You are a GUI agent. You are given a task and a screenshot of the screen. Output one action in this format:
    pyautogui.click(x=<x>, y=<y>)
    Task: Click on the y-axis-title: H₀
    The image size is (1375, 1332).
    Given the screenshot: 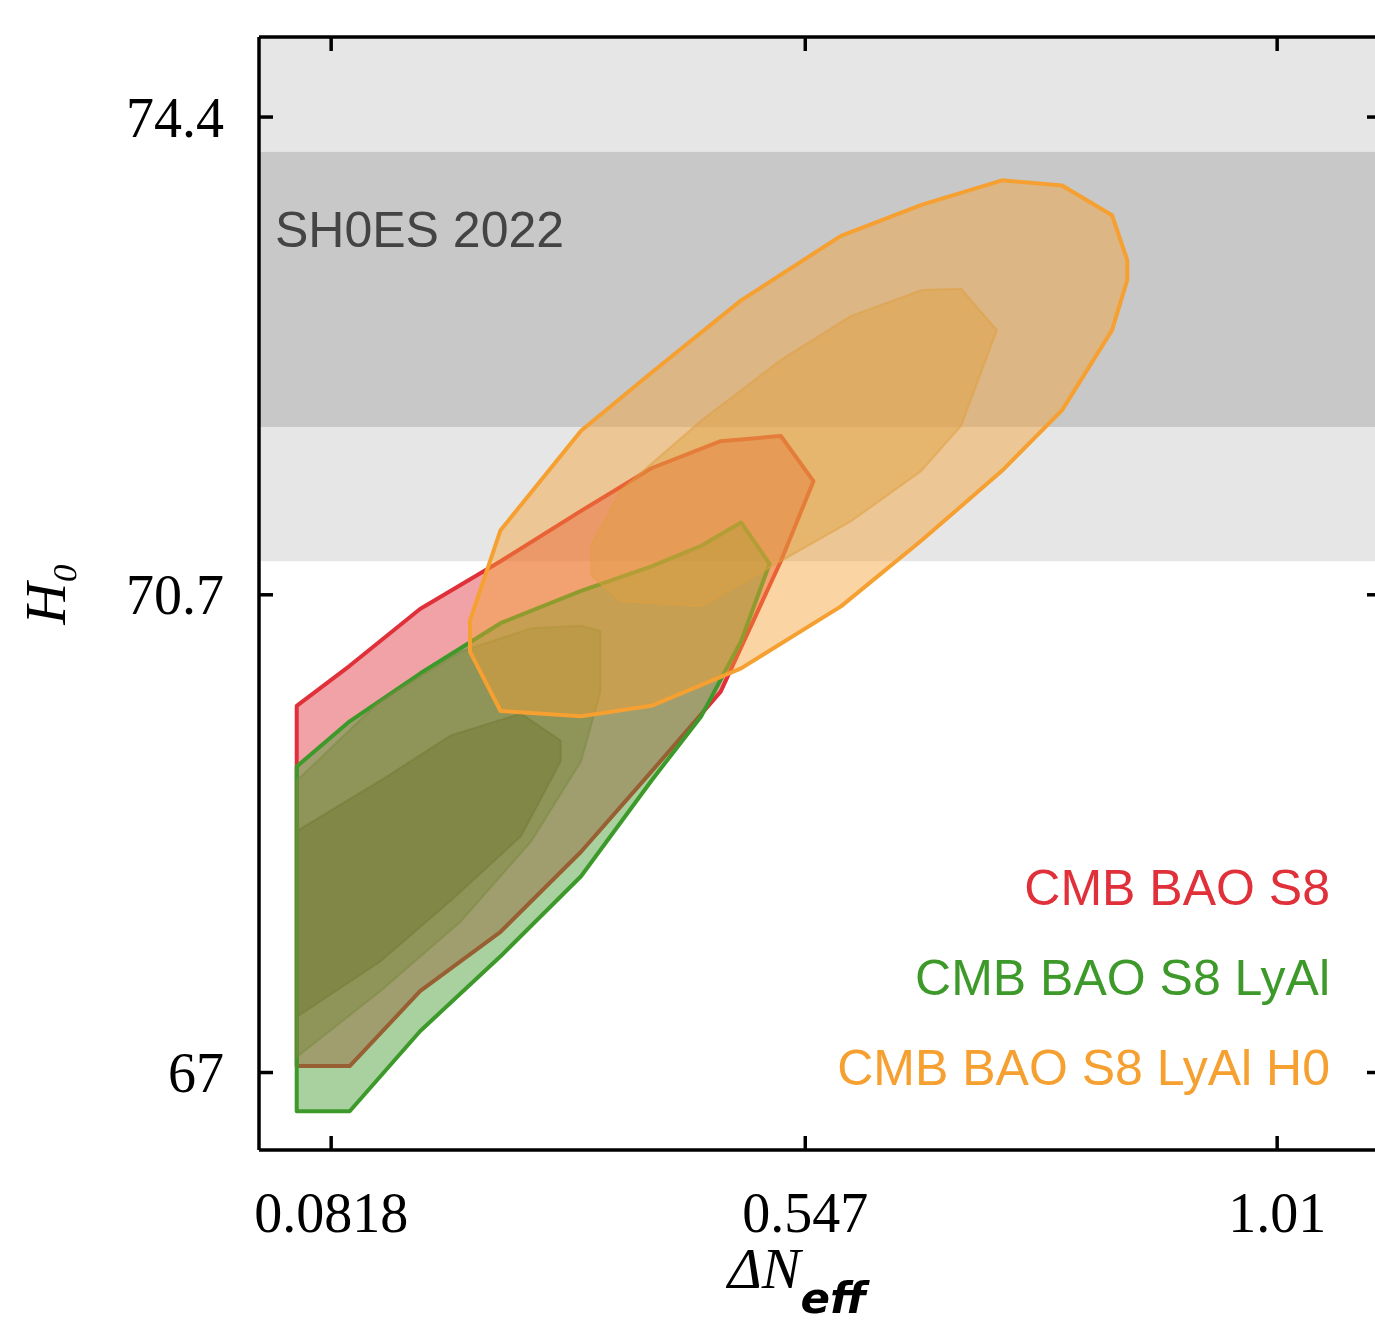 What is the action you would take?
    pyautogui.click(x=45, y=594)
    